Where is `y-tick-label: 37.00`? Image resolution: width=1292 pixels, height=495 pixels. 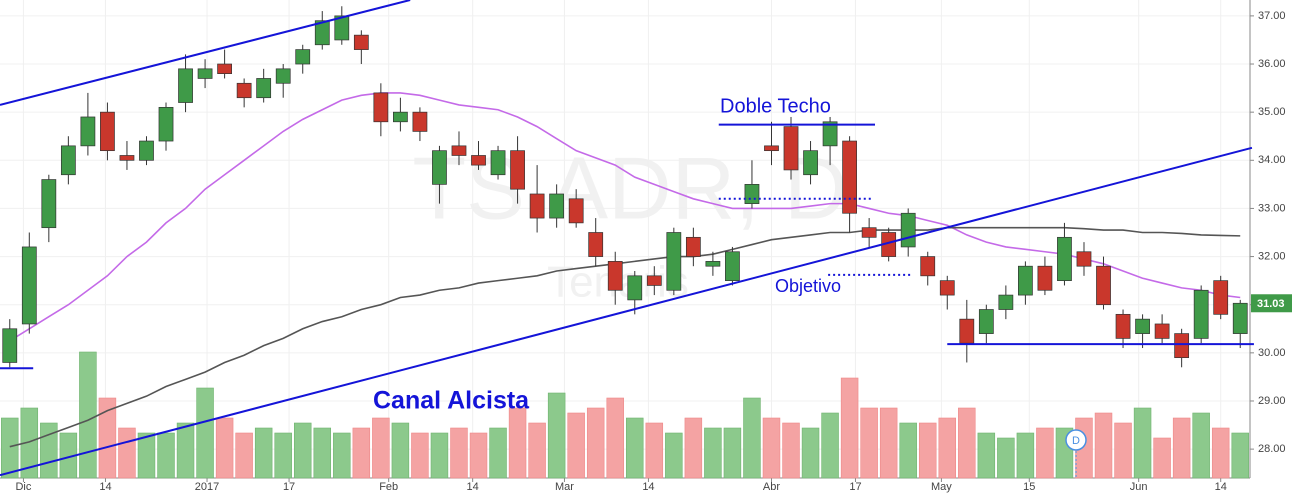 y-tick-label: 37.00 is located at coordinates (1272, 16).